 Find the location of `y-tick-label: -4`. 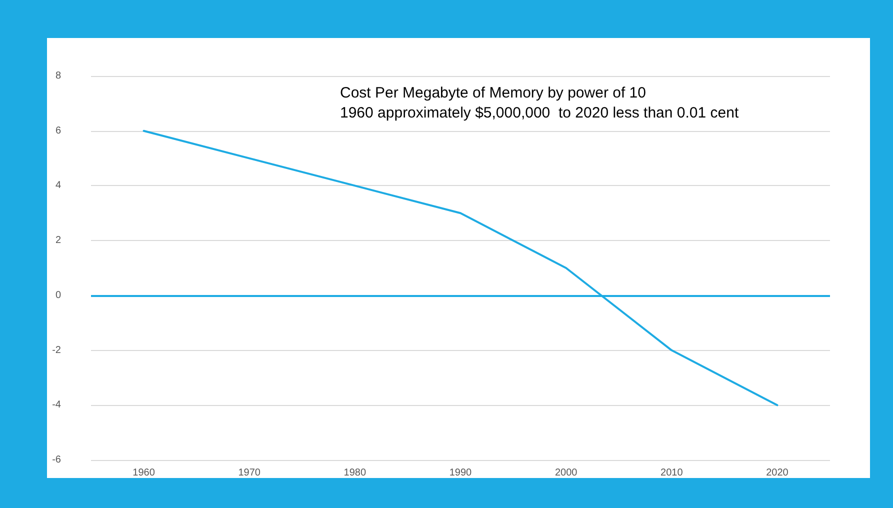

y-tick-label: -4 is located at coordinates (57, 405).